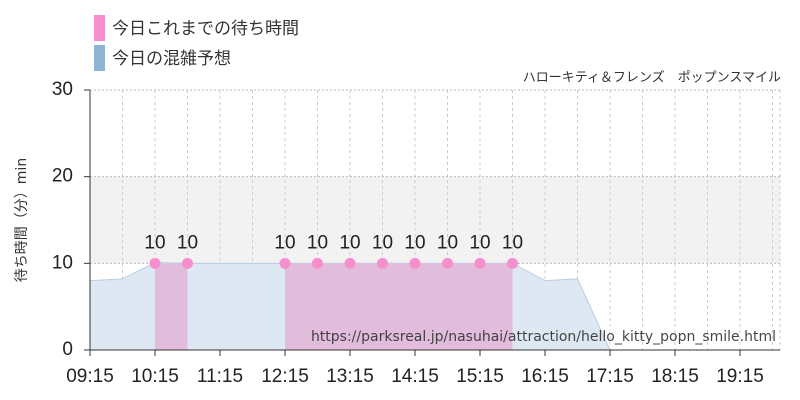  I want to click on chart-subtitle: ハローキティ＆フレンズ ポップンスマイル, so click(652, 78).